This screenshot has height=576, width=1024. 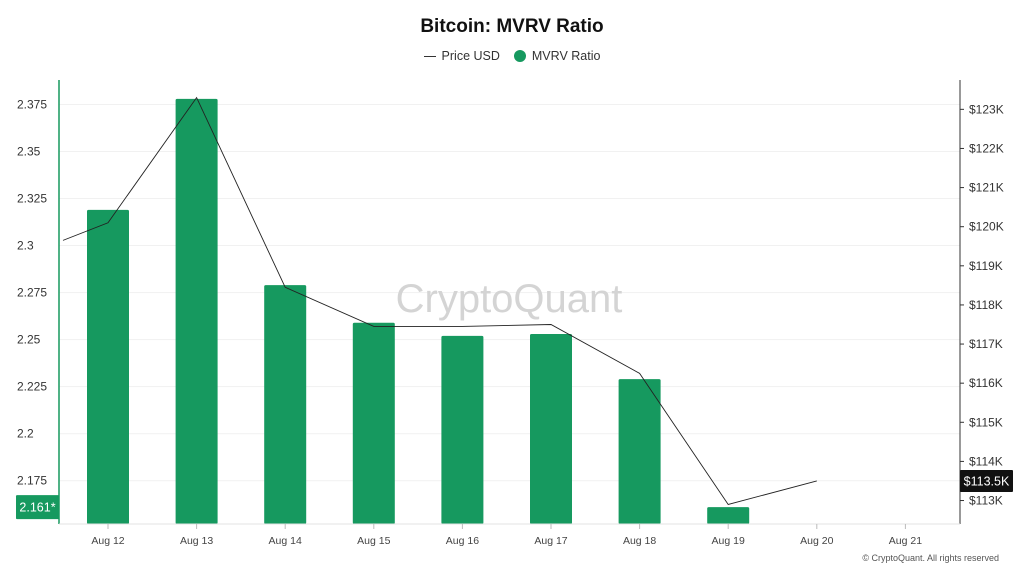 What do you see at coordinates (566, 56) in the screenshot?
I see `legend-mvrv-label: MVRV Ratio` at bounding box center [566, 56].